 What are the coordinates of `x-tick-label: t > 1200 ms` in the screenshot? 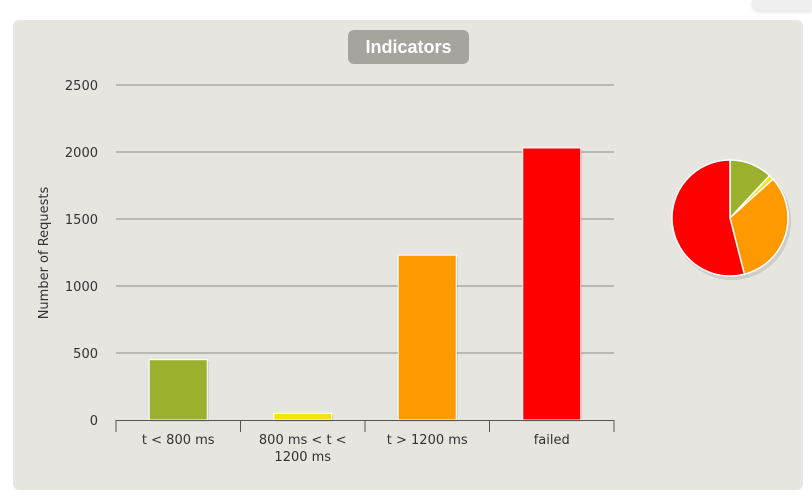 It's located at (427, 440).